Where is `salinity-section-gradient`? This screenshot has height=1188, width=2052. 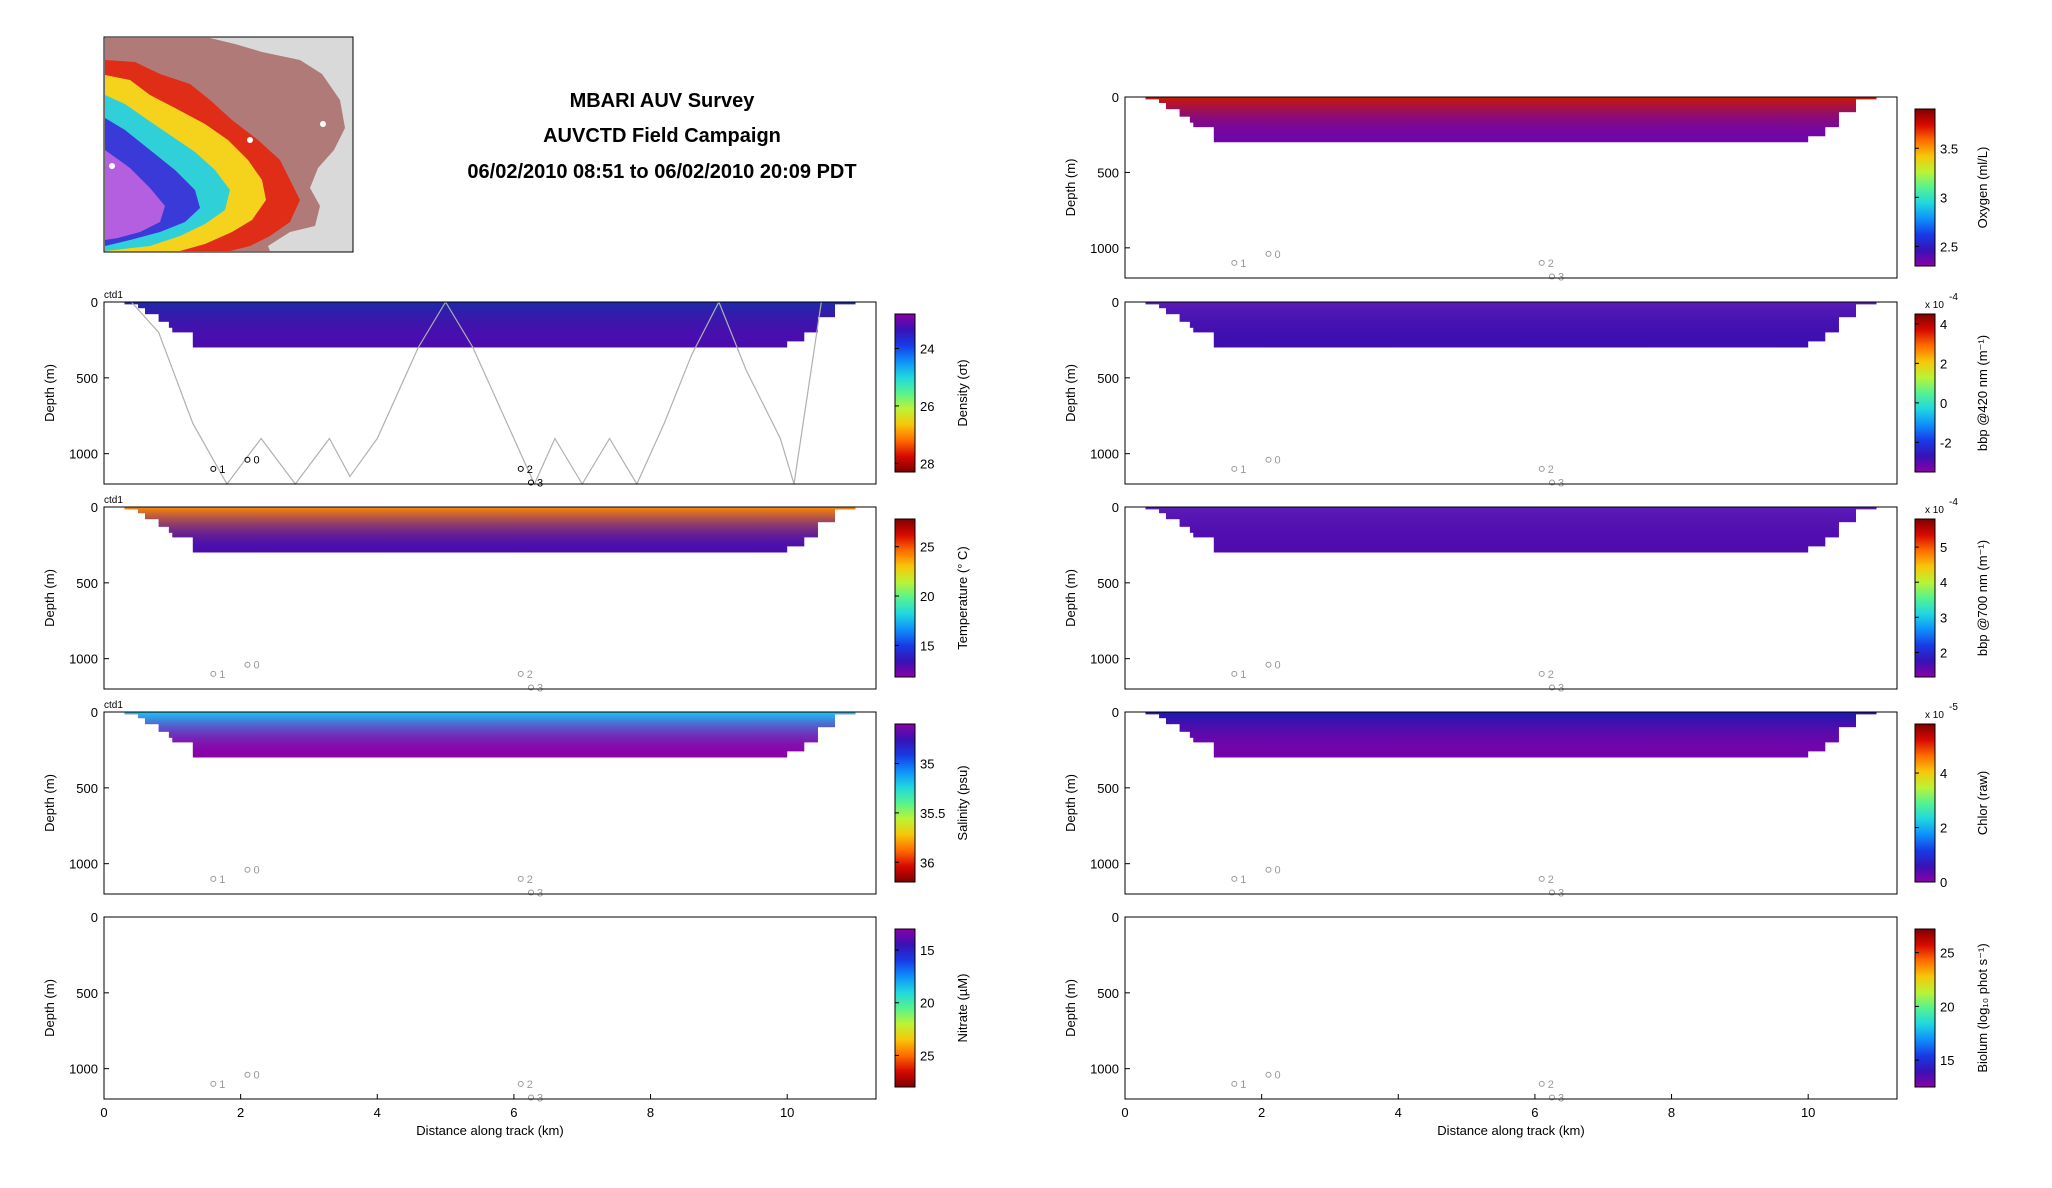 salinity-section-gradient is located at coordinates (488, 735).